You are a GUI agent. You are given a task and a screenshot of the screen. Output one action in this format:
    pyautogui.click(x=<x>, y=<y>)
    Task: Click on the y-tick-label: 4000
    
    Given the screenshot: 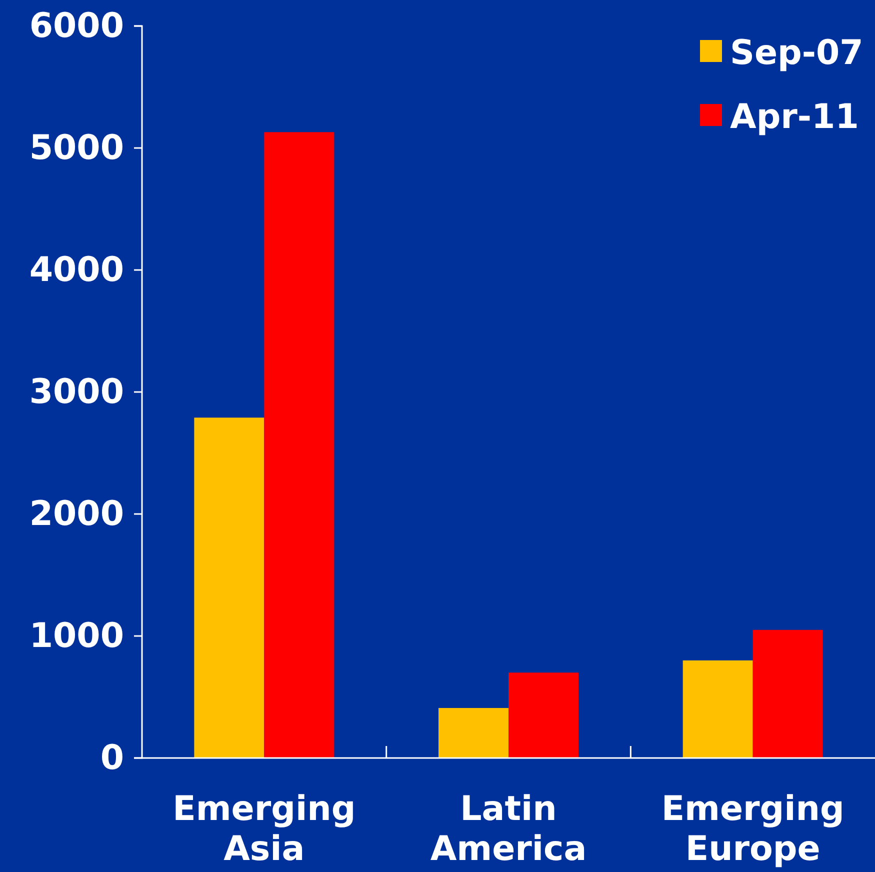 What is the action you would take?
    pyautogui.click(x=76, y=270)
    